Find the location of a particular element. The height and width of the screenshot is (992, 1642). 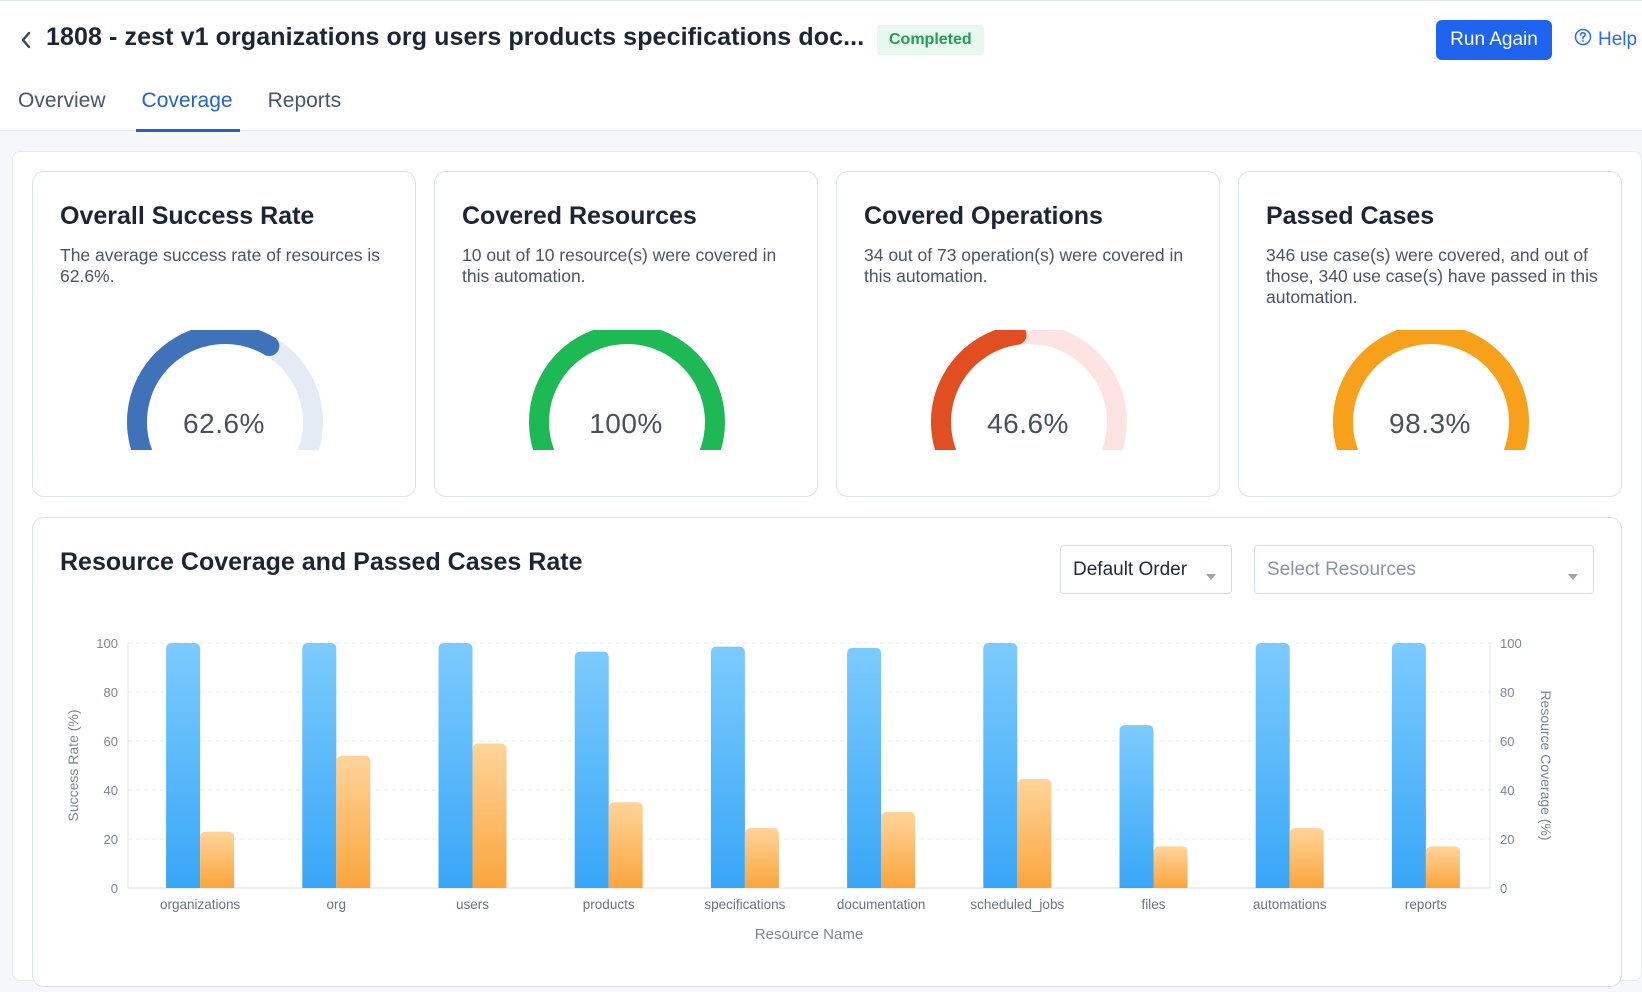

y-tick-label: 100 is located at coordinates (107, 643).